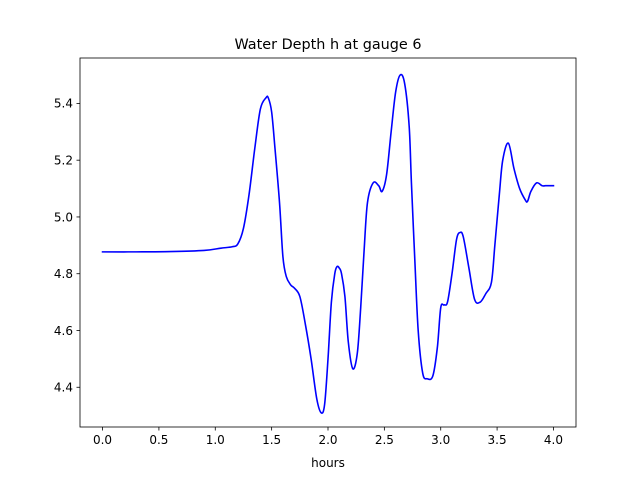 This screenshot has width=640, height=480. What do you see at coordinates (328, 463) in the screenshot?
I see `x-axis-label: hours` at bounding box center [328, 463].